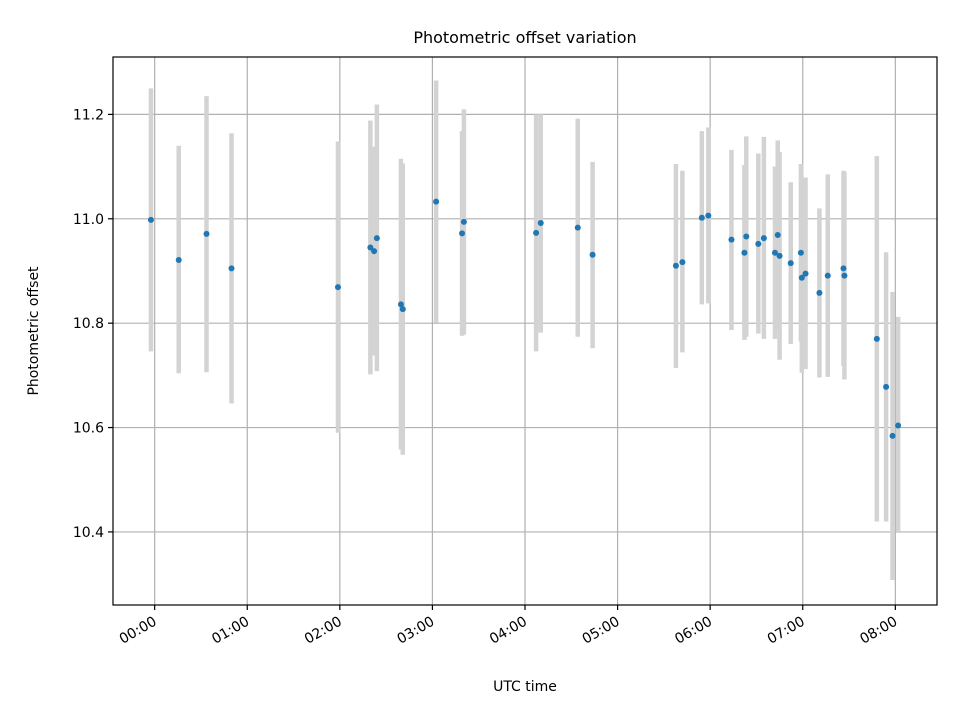 This screenshot has height=720, width=960. Describe the element at coordinates (34, 331) in the screenshot. I see `y-axis-label: Photometric offset` at that location.